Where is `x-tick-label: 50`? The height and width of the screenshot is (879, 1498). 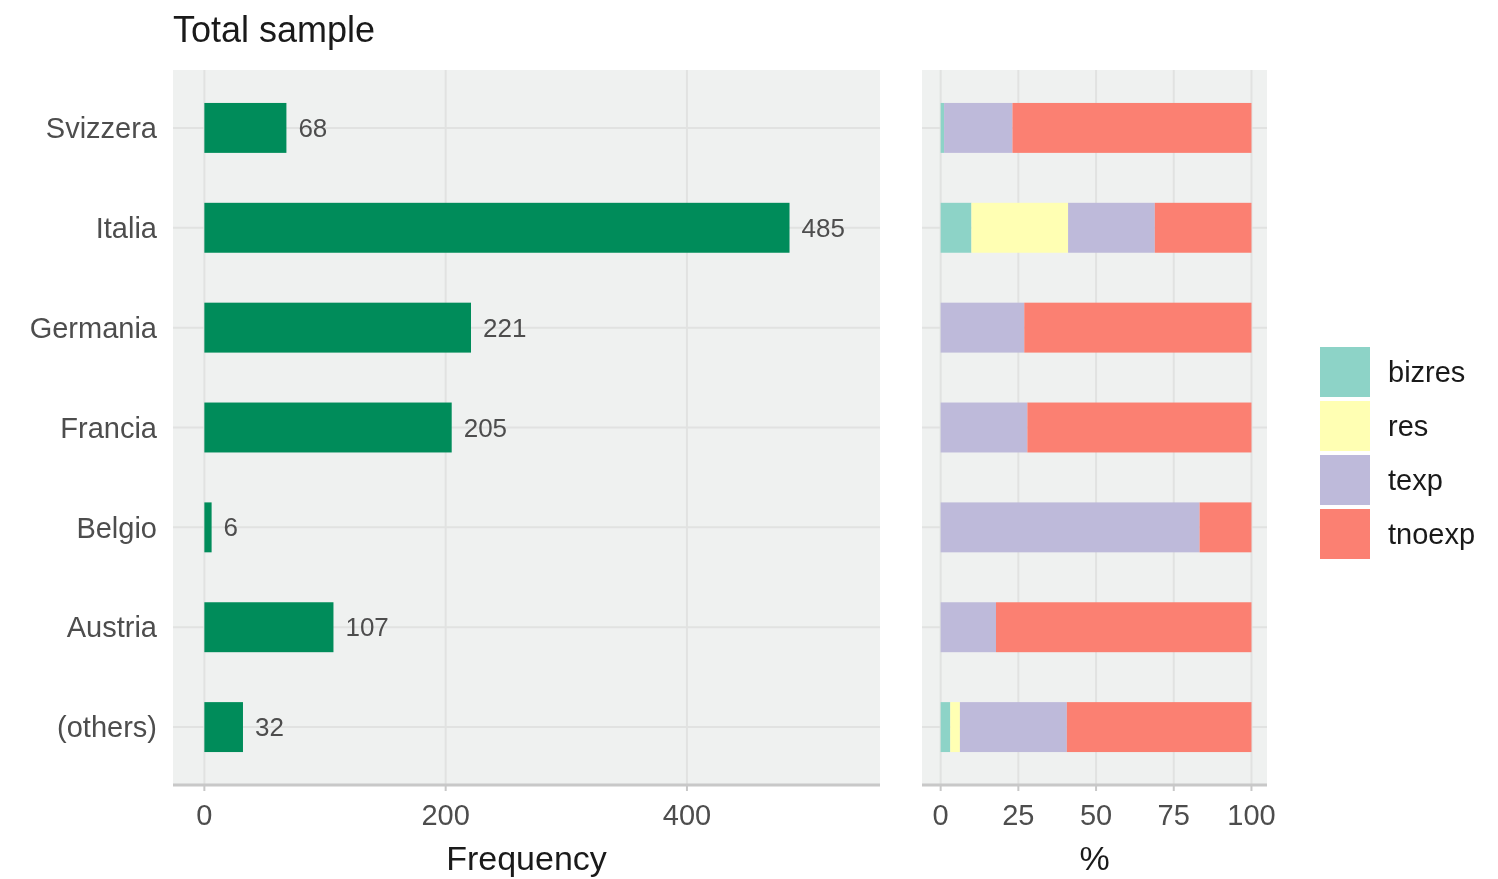 x-tick-label: 50 is located at coordinates (1096, 815).